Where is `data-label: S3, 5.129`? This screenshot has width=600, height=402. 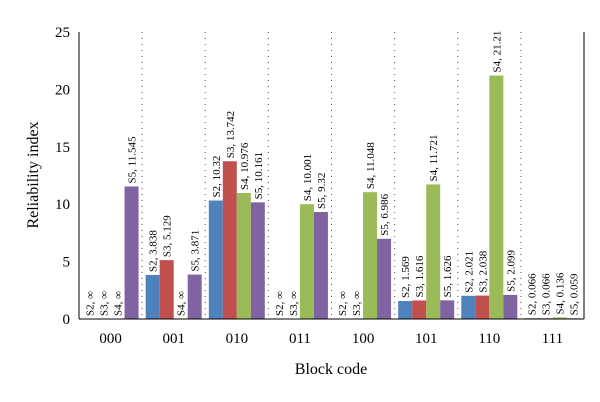 data-label: S3, 5.129 is located at coordinates (168, 236).